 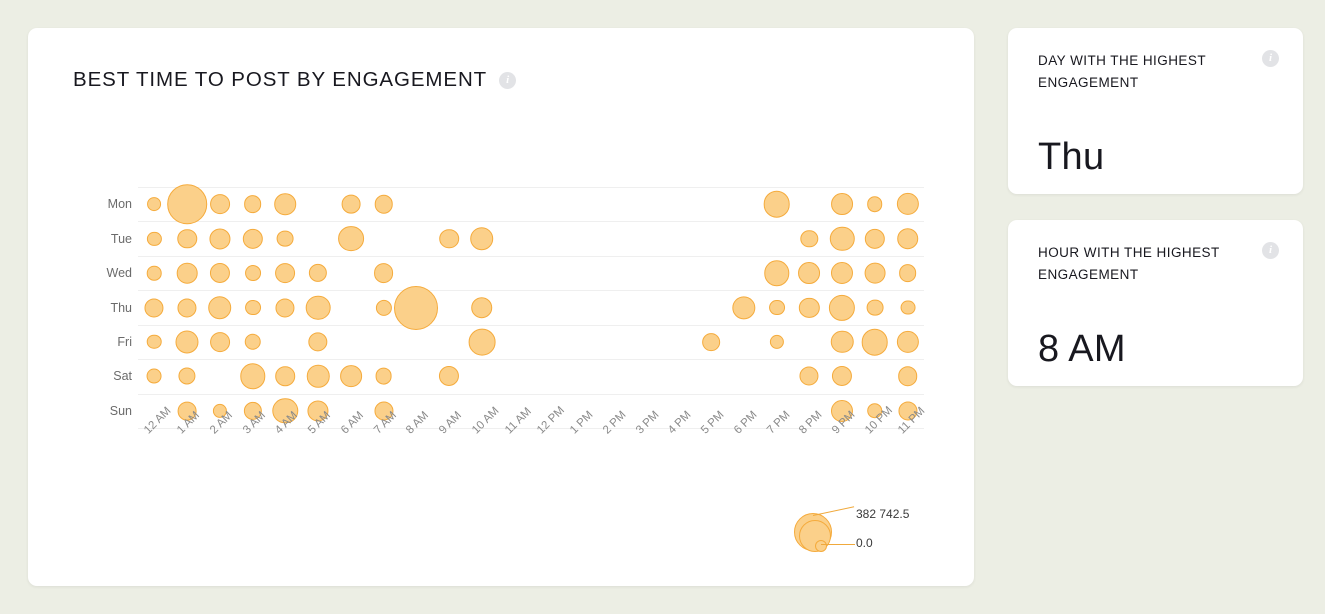 I want to click on y-axis-tick-sat: Sat, so click(x=122, y=376).